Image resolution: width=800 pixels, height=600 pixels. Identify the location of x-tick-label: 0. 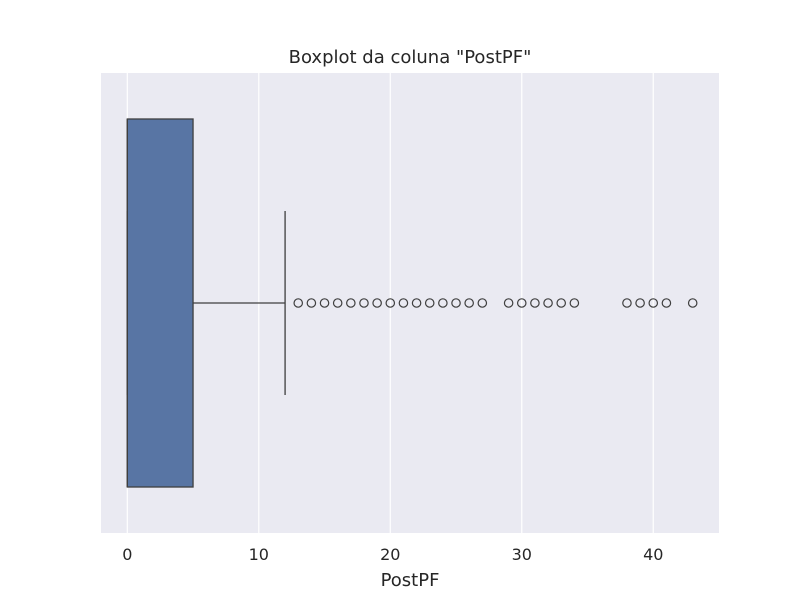
(127, 554).